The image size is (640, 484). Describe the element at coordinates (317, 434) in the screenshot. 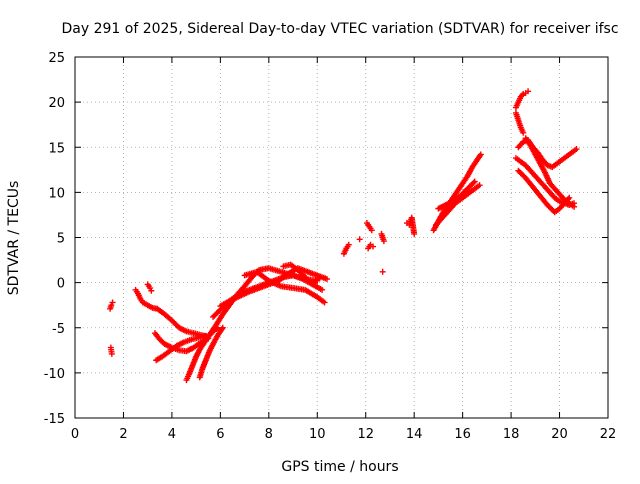

I see `x-tick-label: 10` at that location.